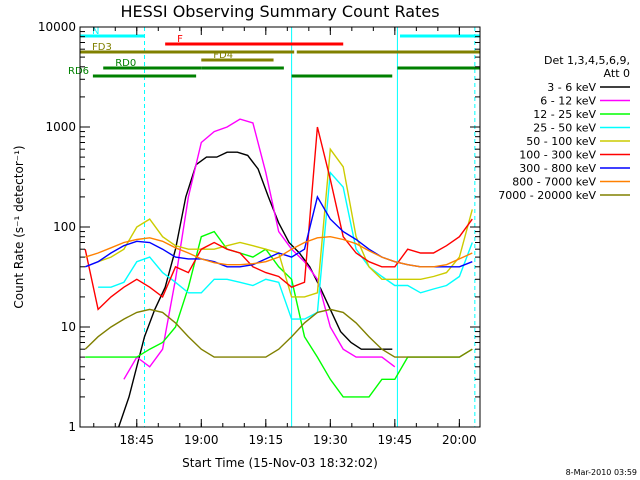 The image size is (640, 480). I want to click on y-tick-label-3: 1000, so click(60, 127).